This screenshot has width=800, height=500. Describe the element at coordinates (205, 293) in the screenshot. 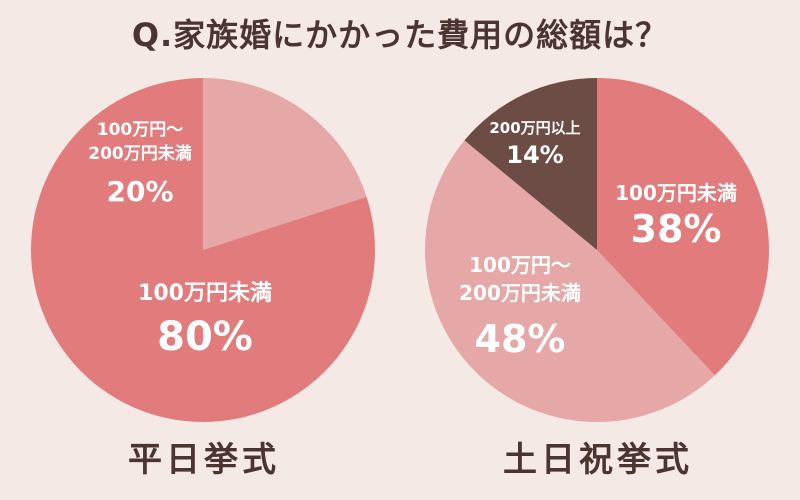

I see `pie-0-slice-1-label-0: 100万円未満` at that location.